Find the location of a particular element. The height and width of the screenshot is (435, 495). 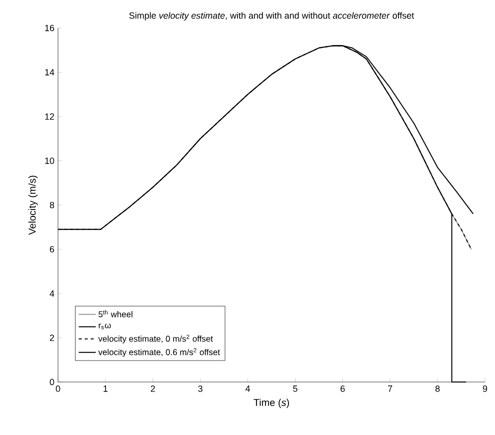

x-tick-label: 4 is located at coordinates (247, 389).